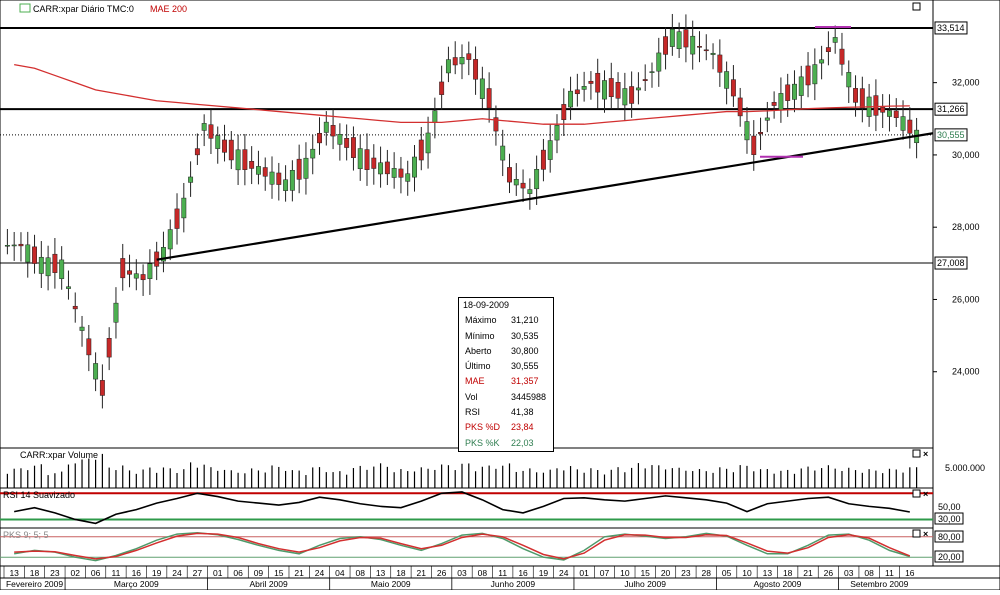 Image resolution: width=1000 pixels, height=595 pixels. Describe the element at coordinates (879, 584) in the screenshot. I see `x-month-label: Setembro 2009` at that location.